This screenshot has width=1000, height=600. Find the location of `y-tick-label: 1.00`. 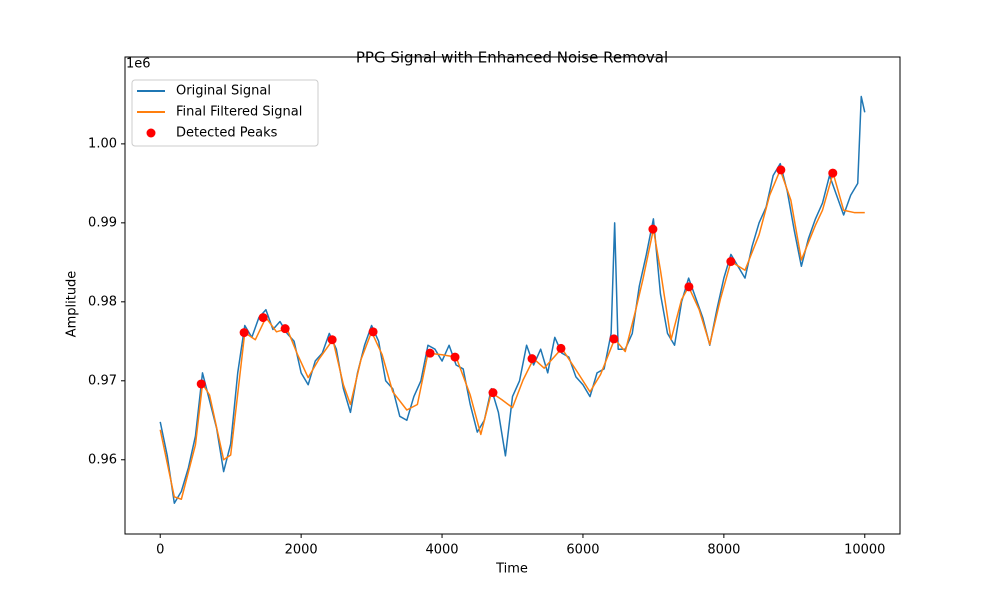

y-tick-label: 1.00 is located at coordinates (102, 143).